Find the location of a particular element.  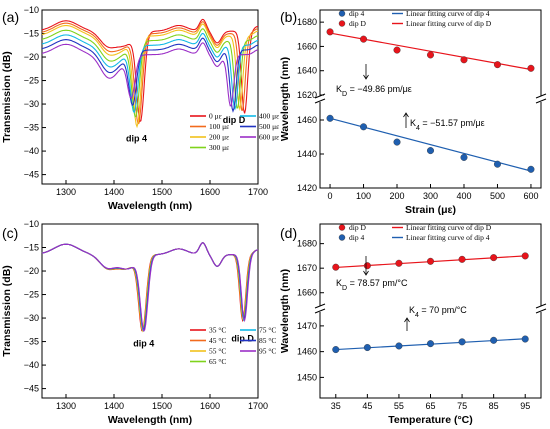

x-tick-label: 0 is located at coordinates (330, 196).